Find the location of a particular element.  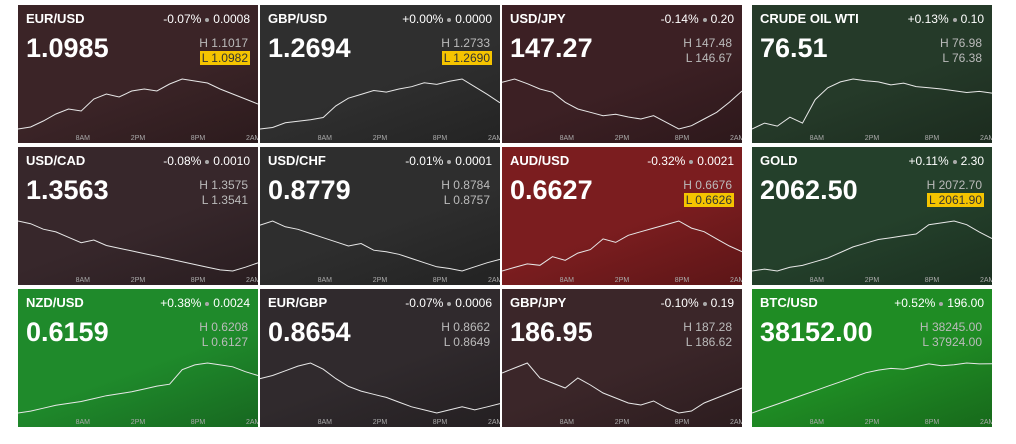

change-percent: +0.00% is located at coordinates (423, 19).